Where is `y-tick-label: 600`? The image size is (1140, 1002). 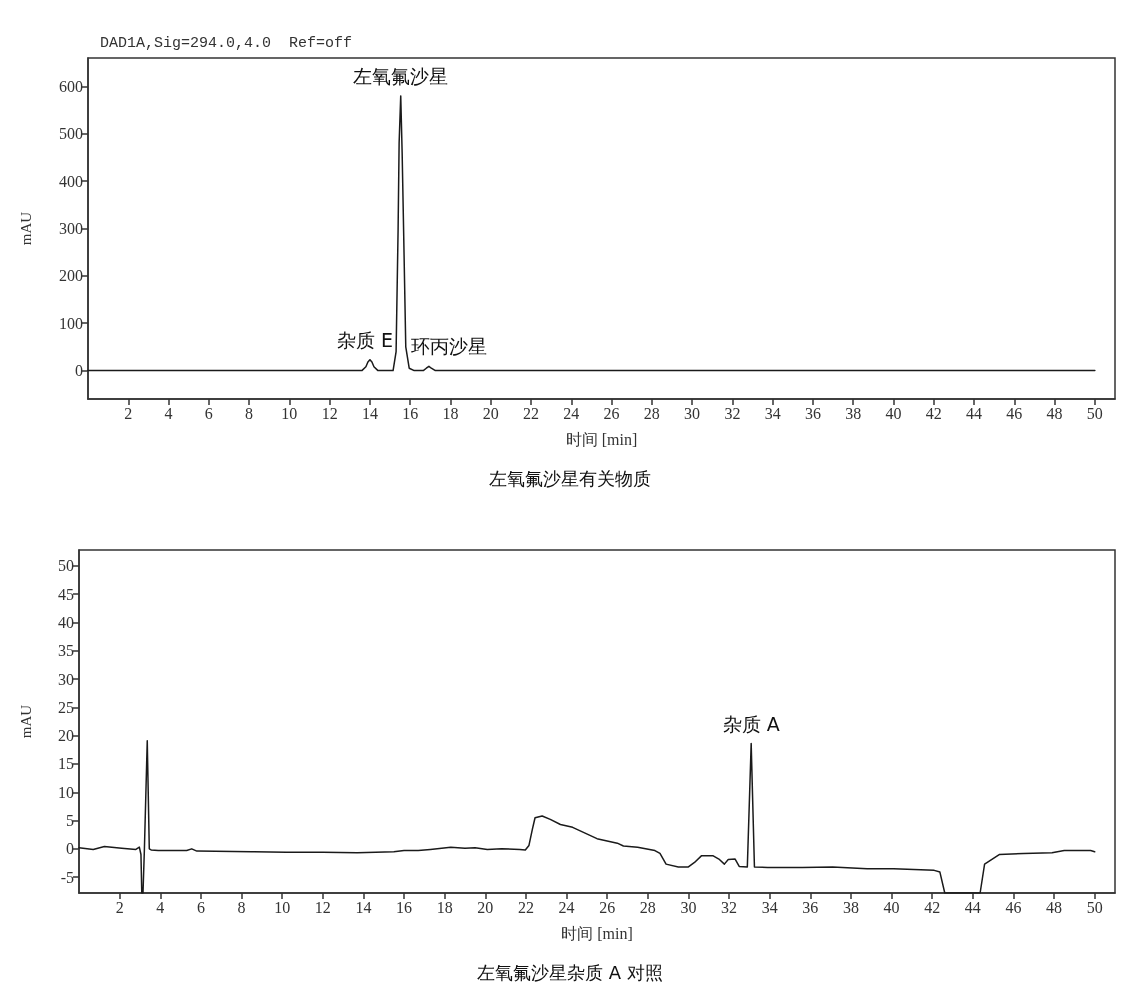
y-tick-label: 600 is located at coordinates (71, 86).